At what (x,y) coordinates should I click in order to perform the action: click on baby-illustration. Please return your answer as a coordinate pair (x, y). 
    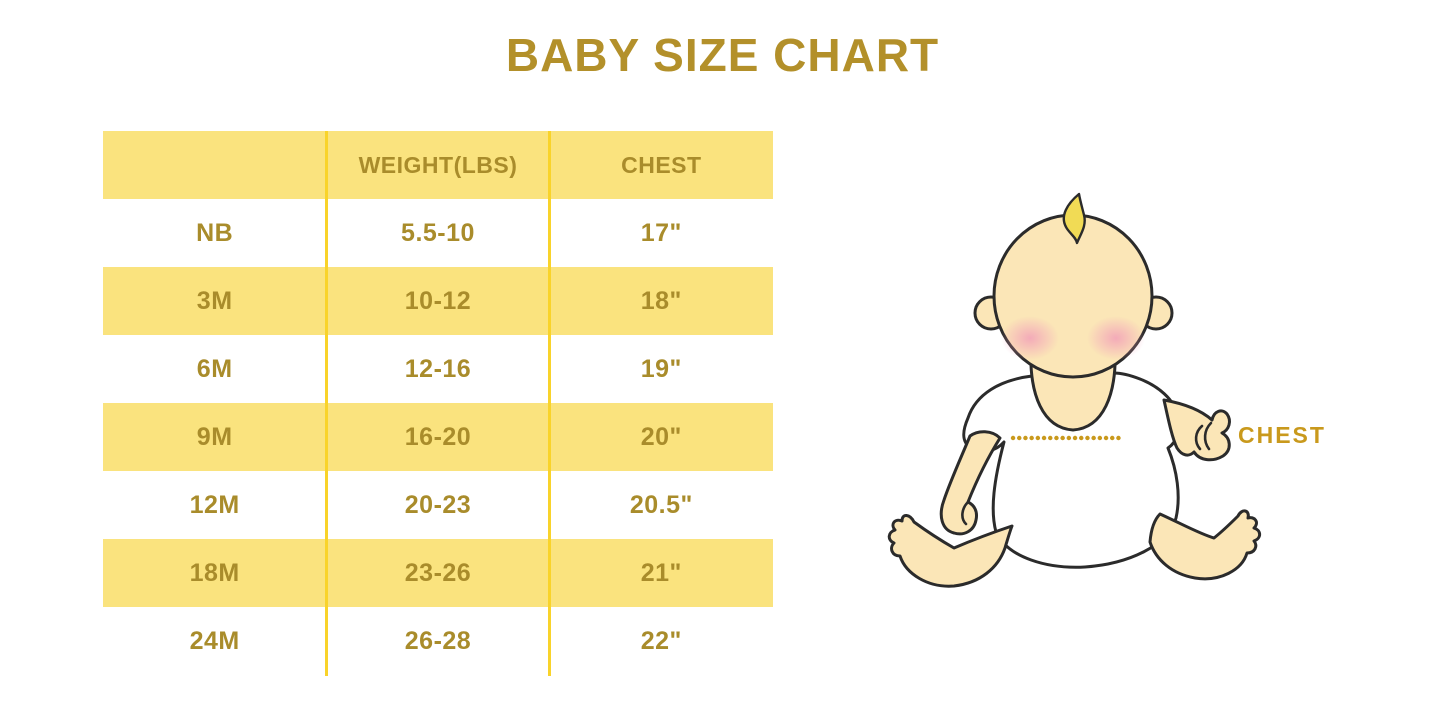
    Looking at the image, I should click on (1074, 390).